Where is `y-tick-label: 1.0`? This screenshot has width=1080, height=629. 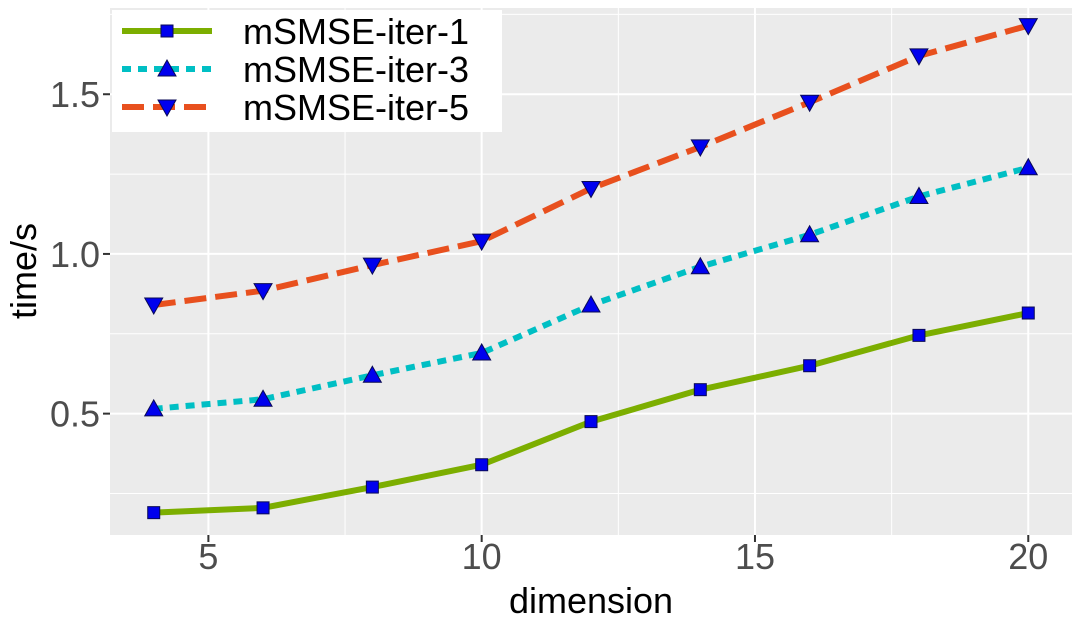 y-tick-label: 1.0 is located at coordinates (75, 254).